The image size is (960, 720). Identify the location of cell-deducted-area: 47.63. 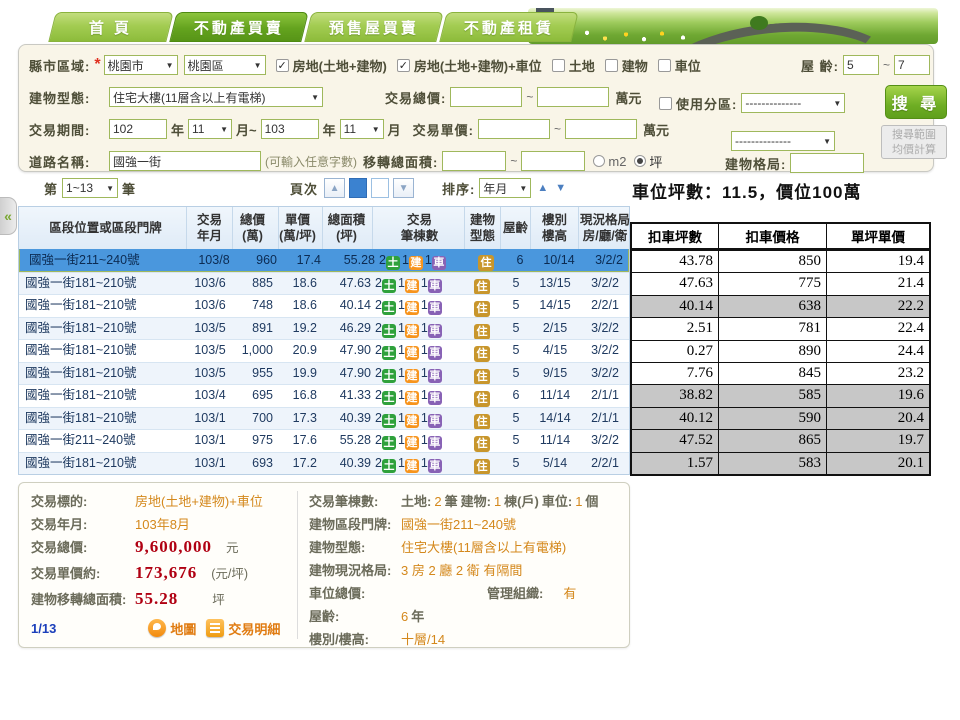
(675, 284).